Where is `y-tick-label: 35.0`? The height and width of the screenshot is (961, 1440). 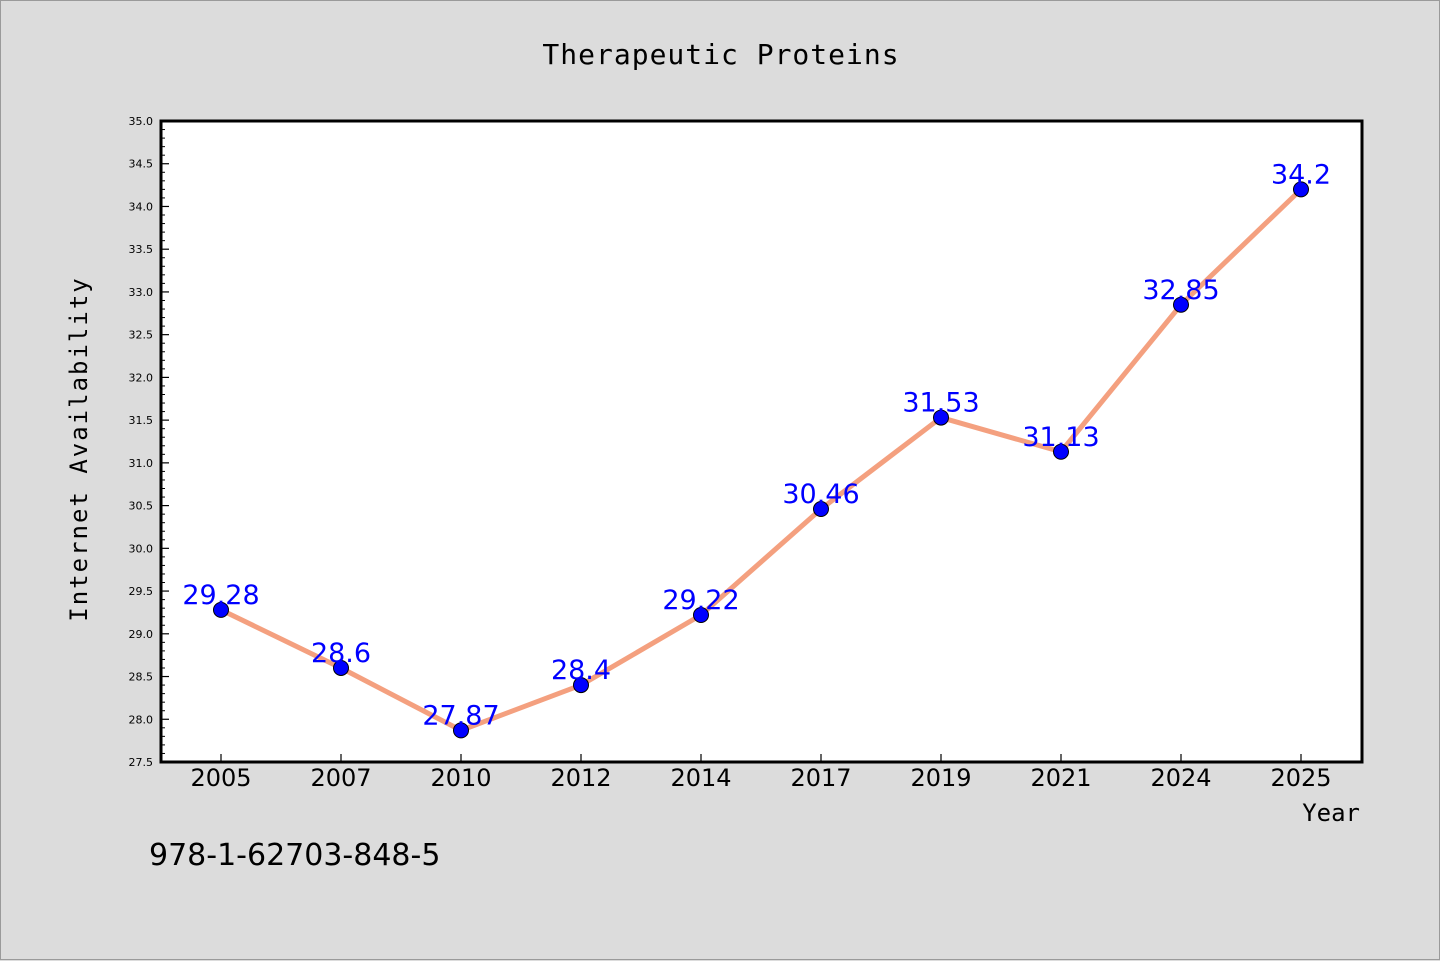 y-tick-label: 35.0 is located at coordinates (141, 121).